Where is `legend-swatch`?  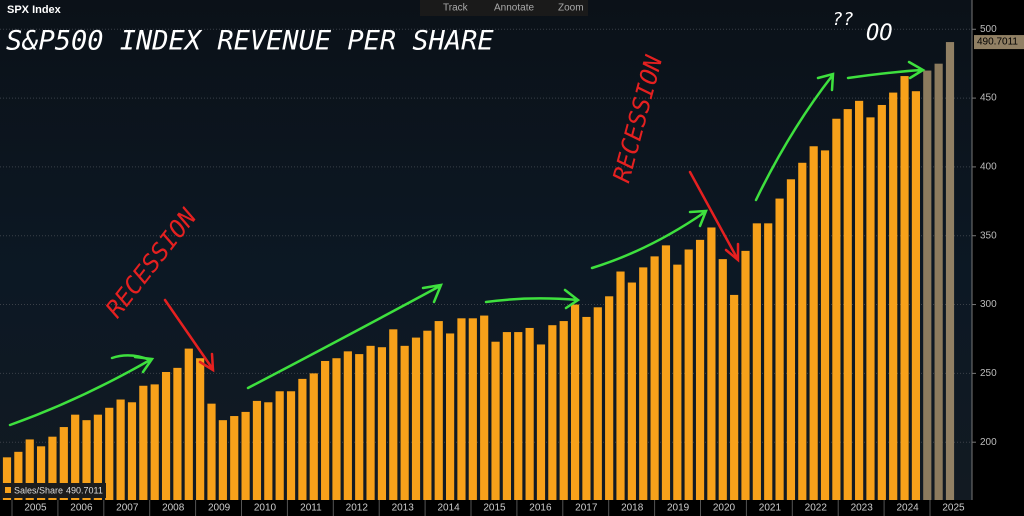
legend-swatch is located at coordinates (8, 490).